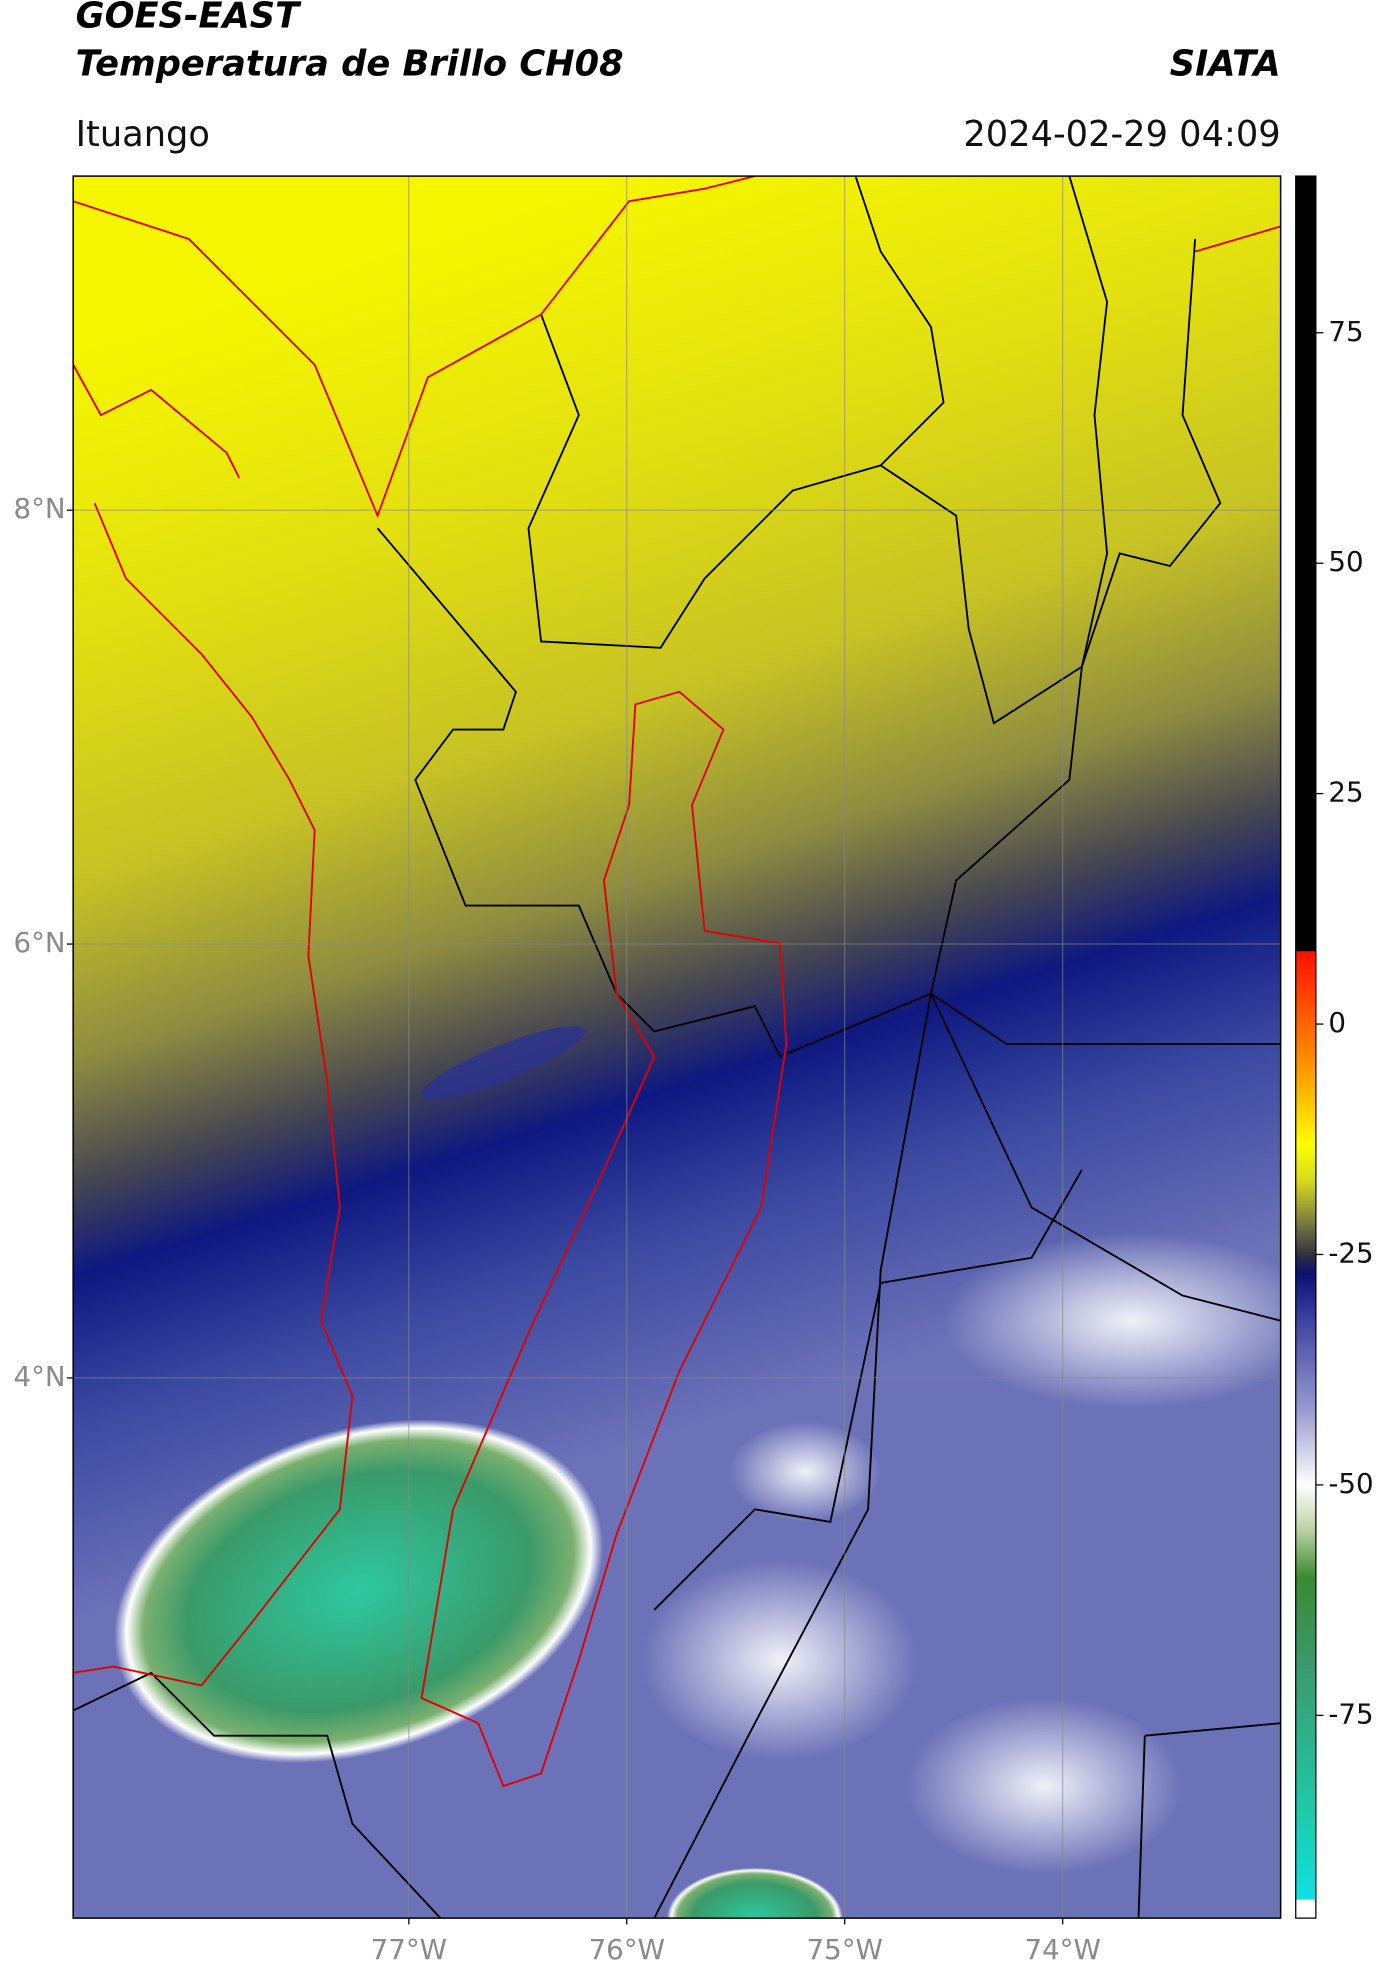 This screenshot has height=1981, width=1384. I want to click on source: SIATA, so click(1225, 63).